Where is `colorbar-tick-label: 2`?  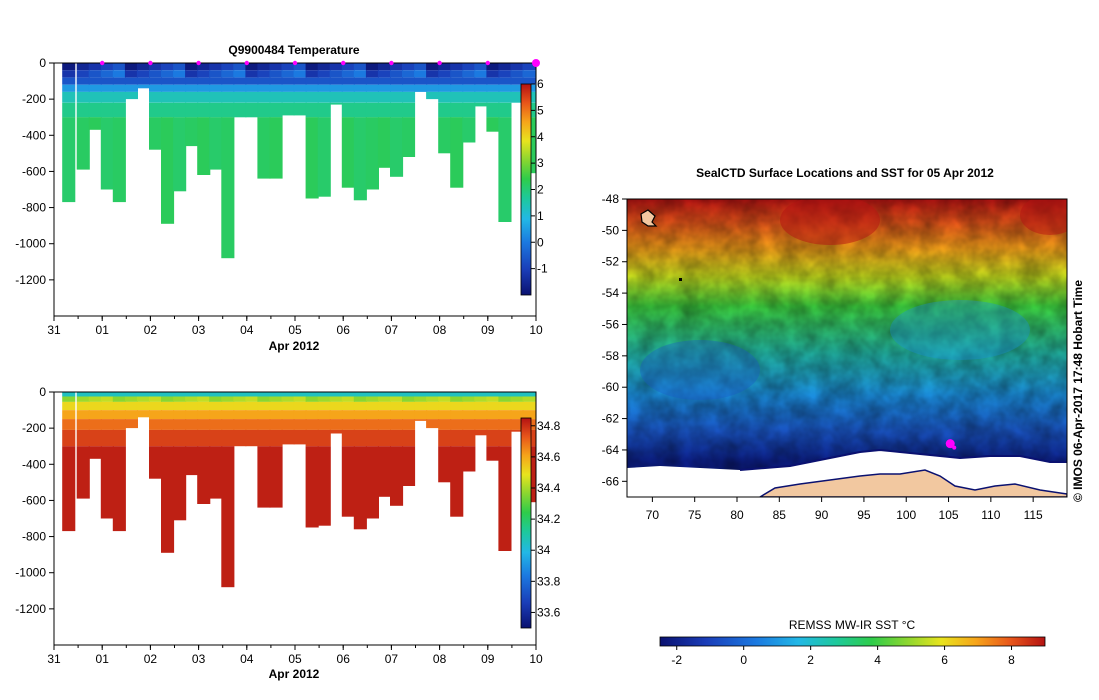
colorbar-tick-label: 2 is located at coordinates (540, 190).